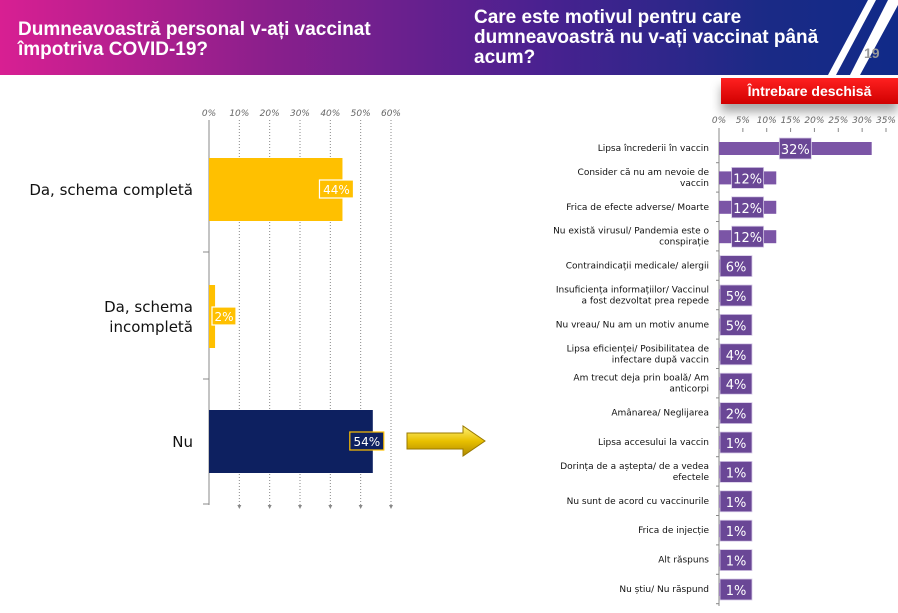  I want to click on data-label: 54%, so click(366, 442).